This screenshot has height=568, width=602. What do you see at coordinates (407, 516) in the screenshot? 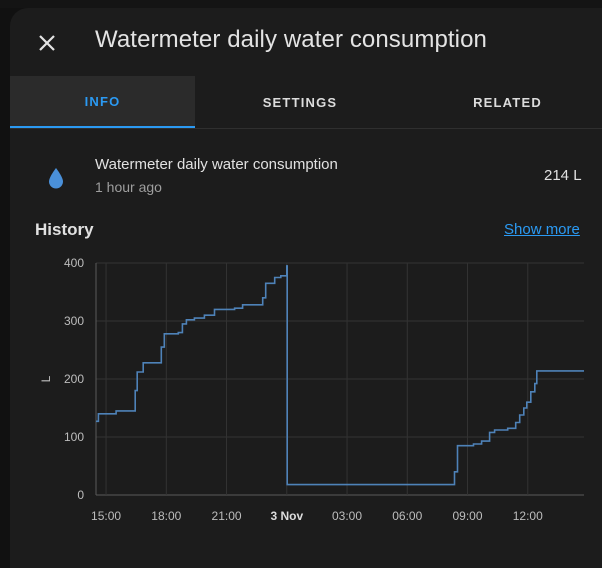
I see `x-tick-label: 06:00` at bounding box center [407, 516].